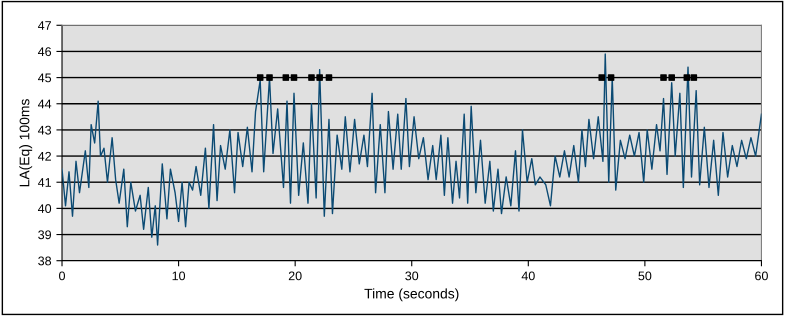 The height and width of the screenshot is (316, 785). I want to click on x-tick-label: 20, so click(295, 275).